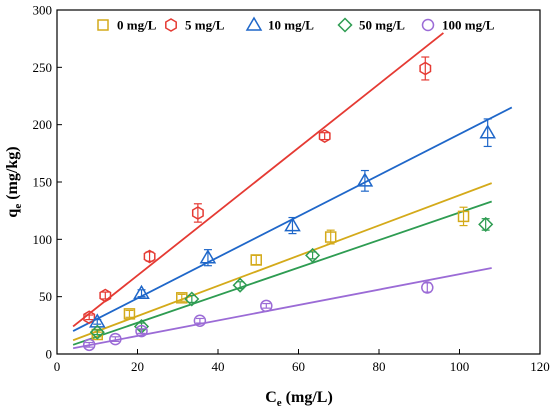 This screenshot has height=410, width=550. I want to click on x-tick-label-4: 80, so click(379, 366).